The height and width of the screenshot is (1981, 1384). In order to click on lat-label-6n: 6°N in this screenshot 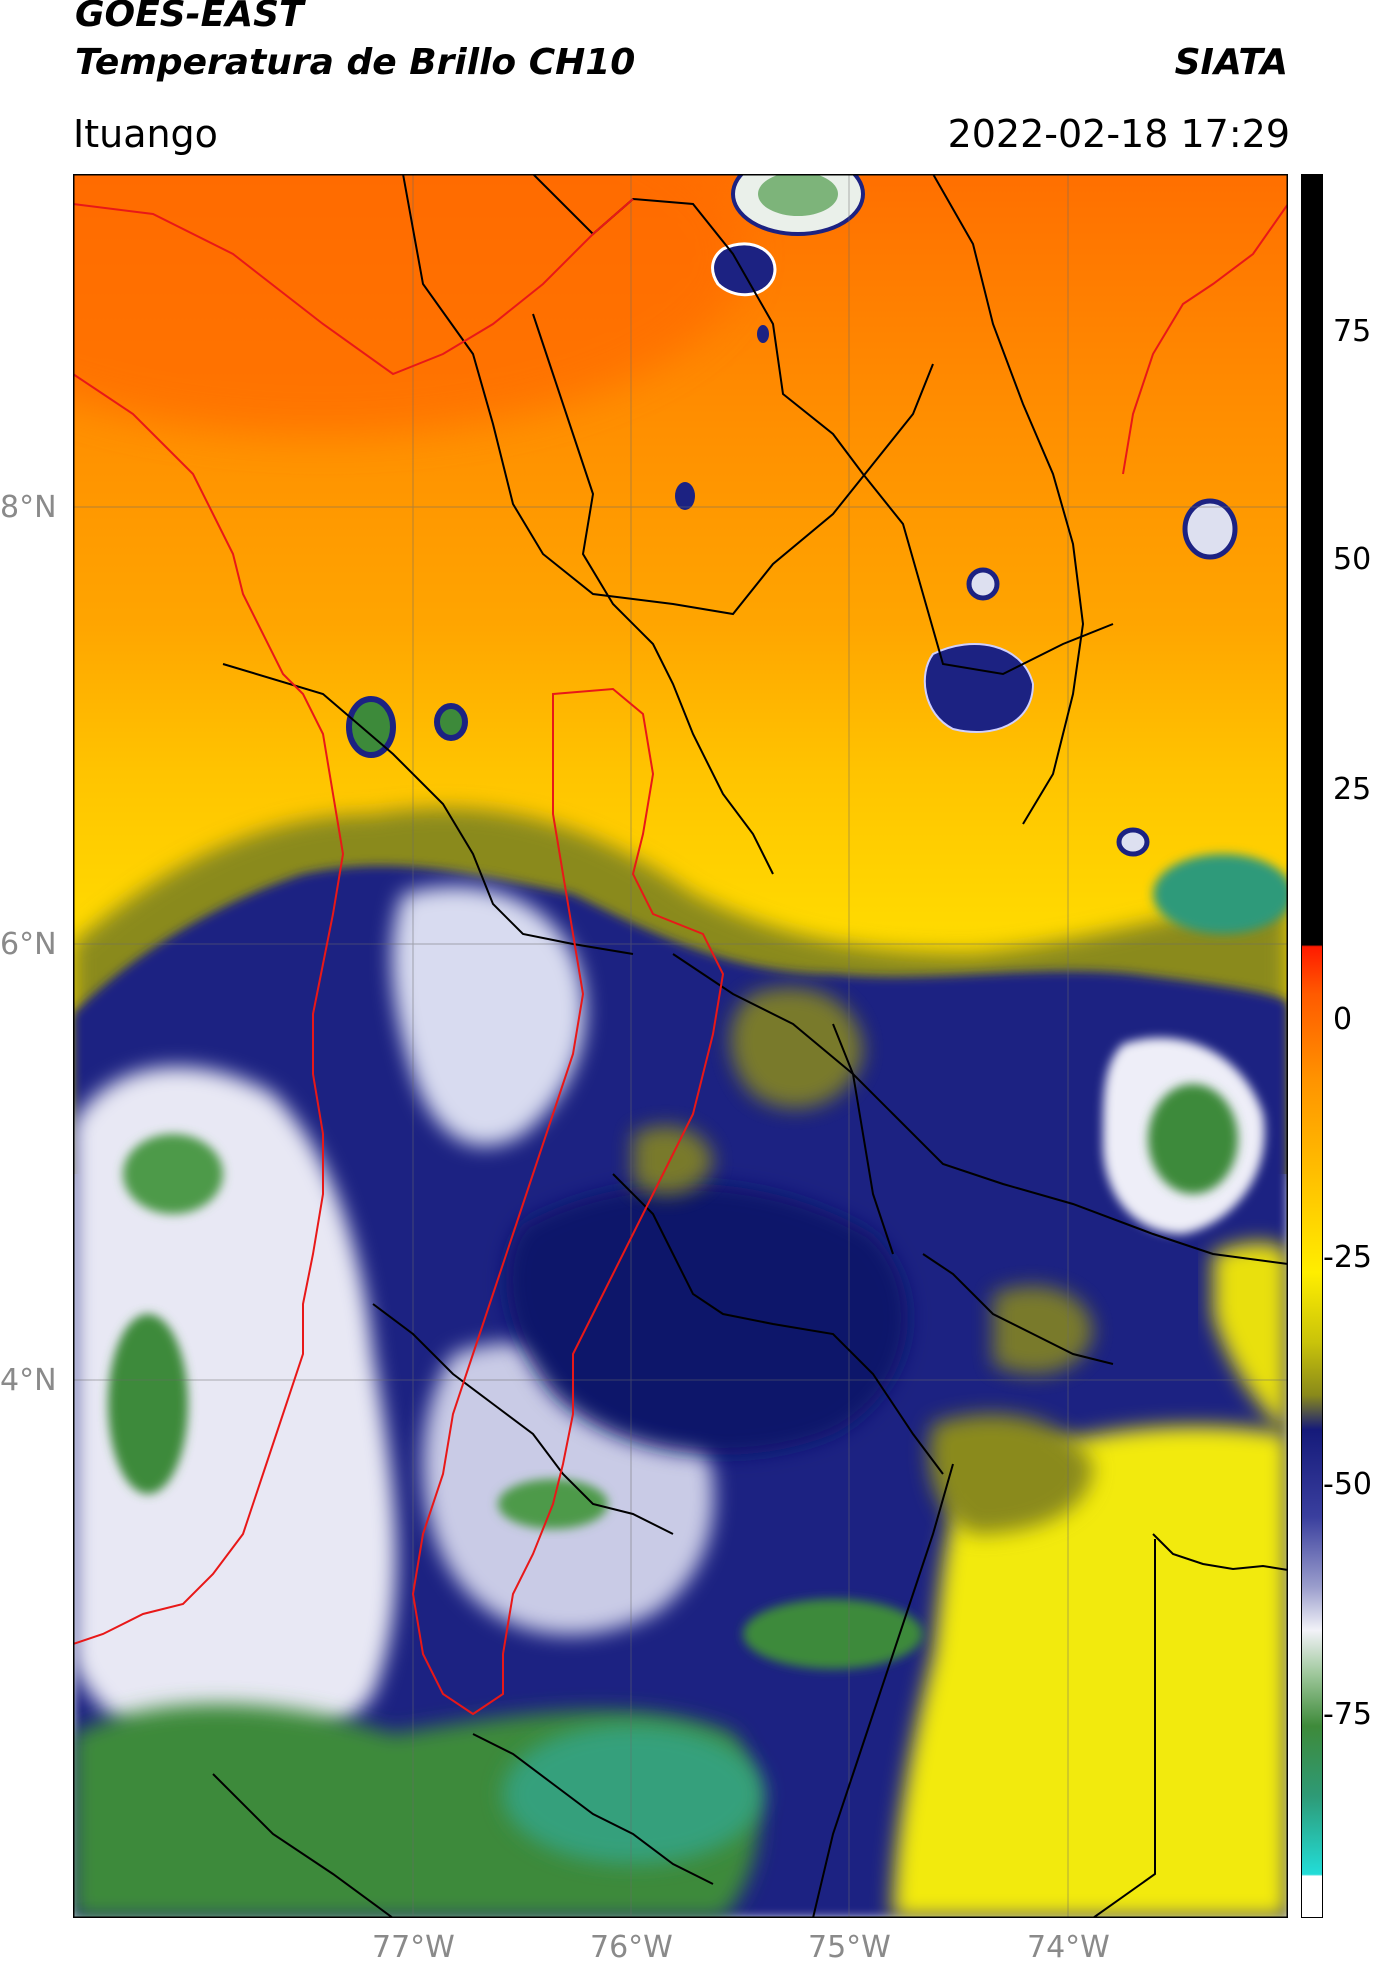, I will do `click(28, 944)`.